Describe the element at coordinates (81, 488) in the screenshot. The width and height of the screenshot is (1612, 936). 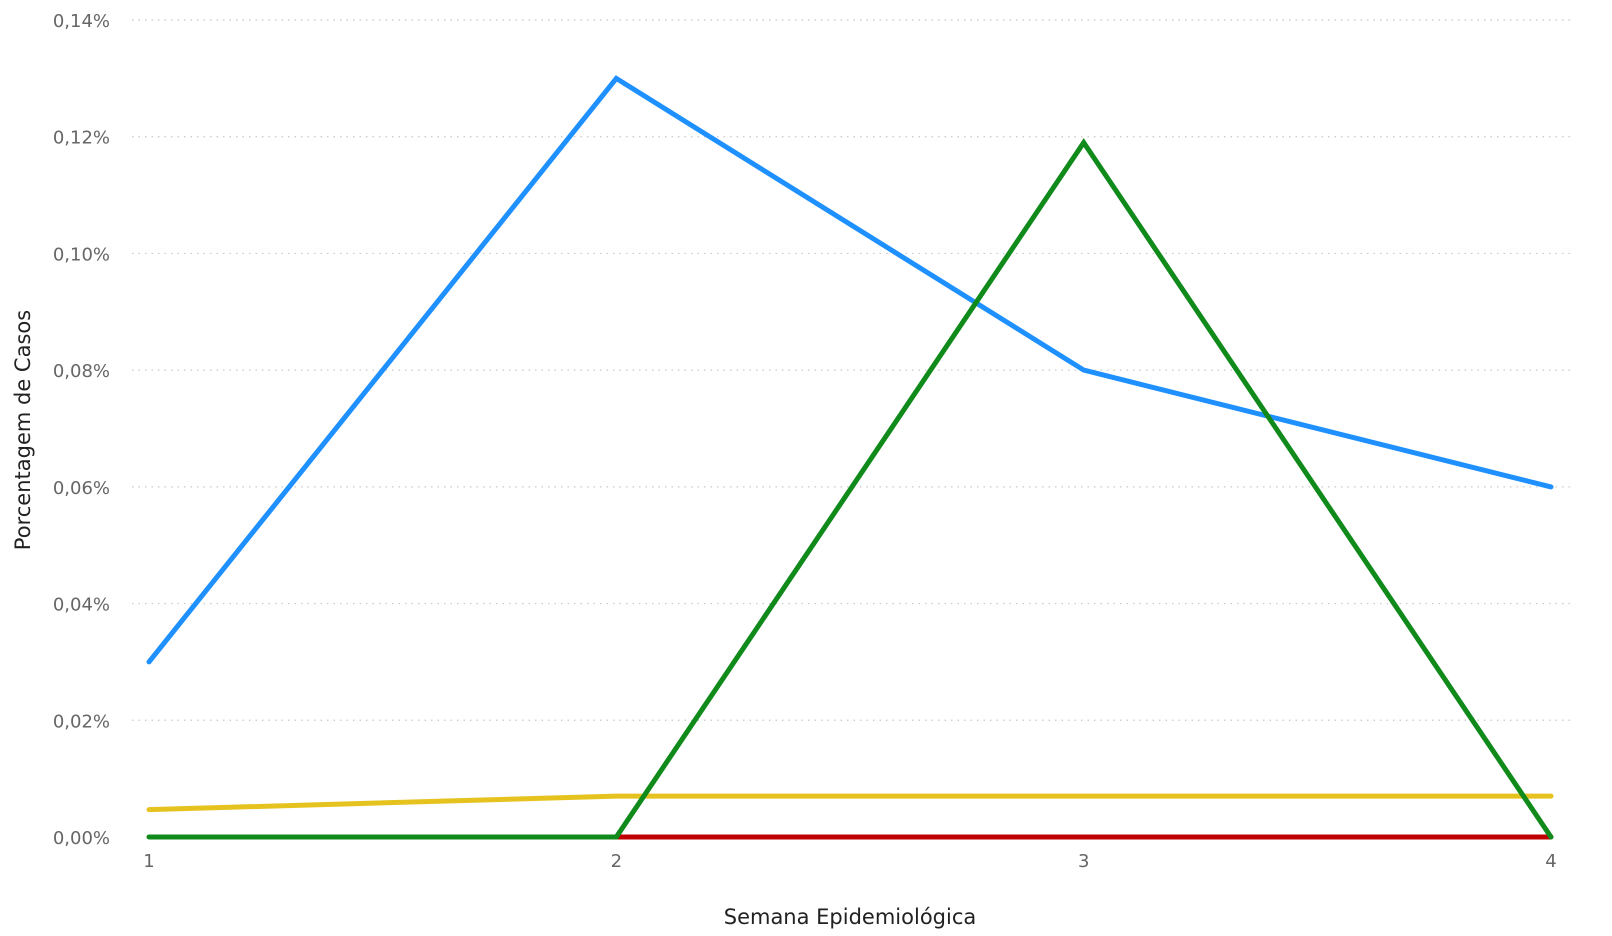
I see `y-tick-label: 0,06%` at that location.